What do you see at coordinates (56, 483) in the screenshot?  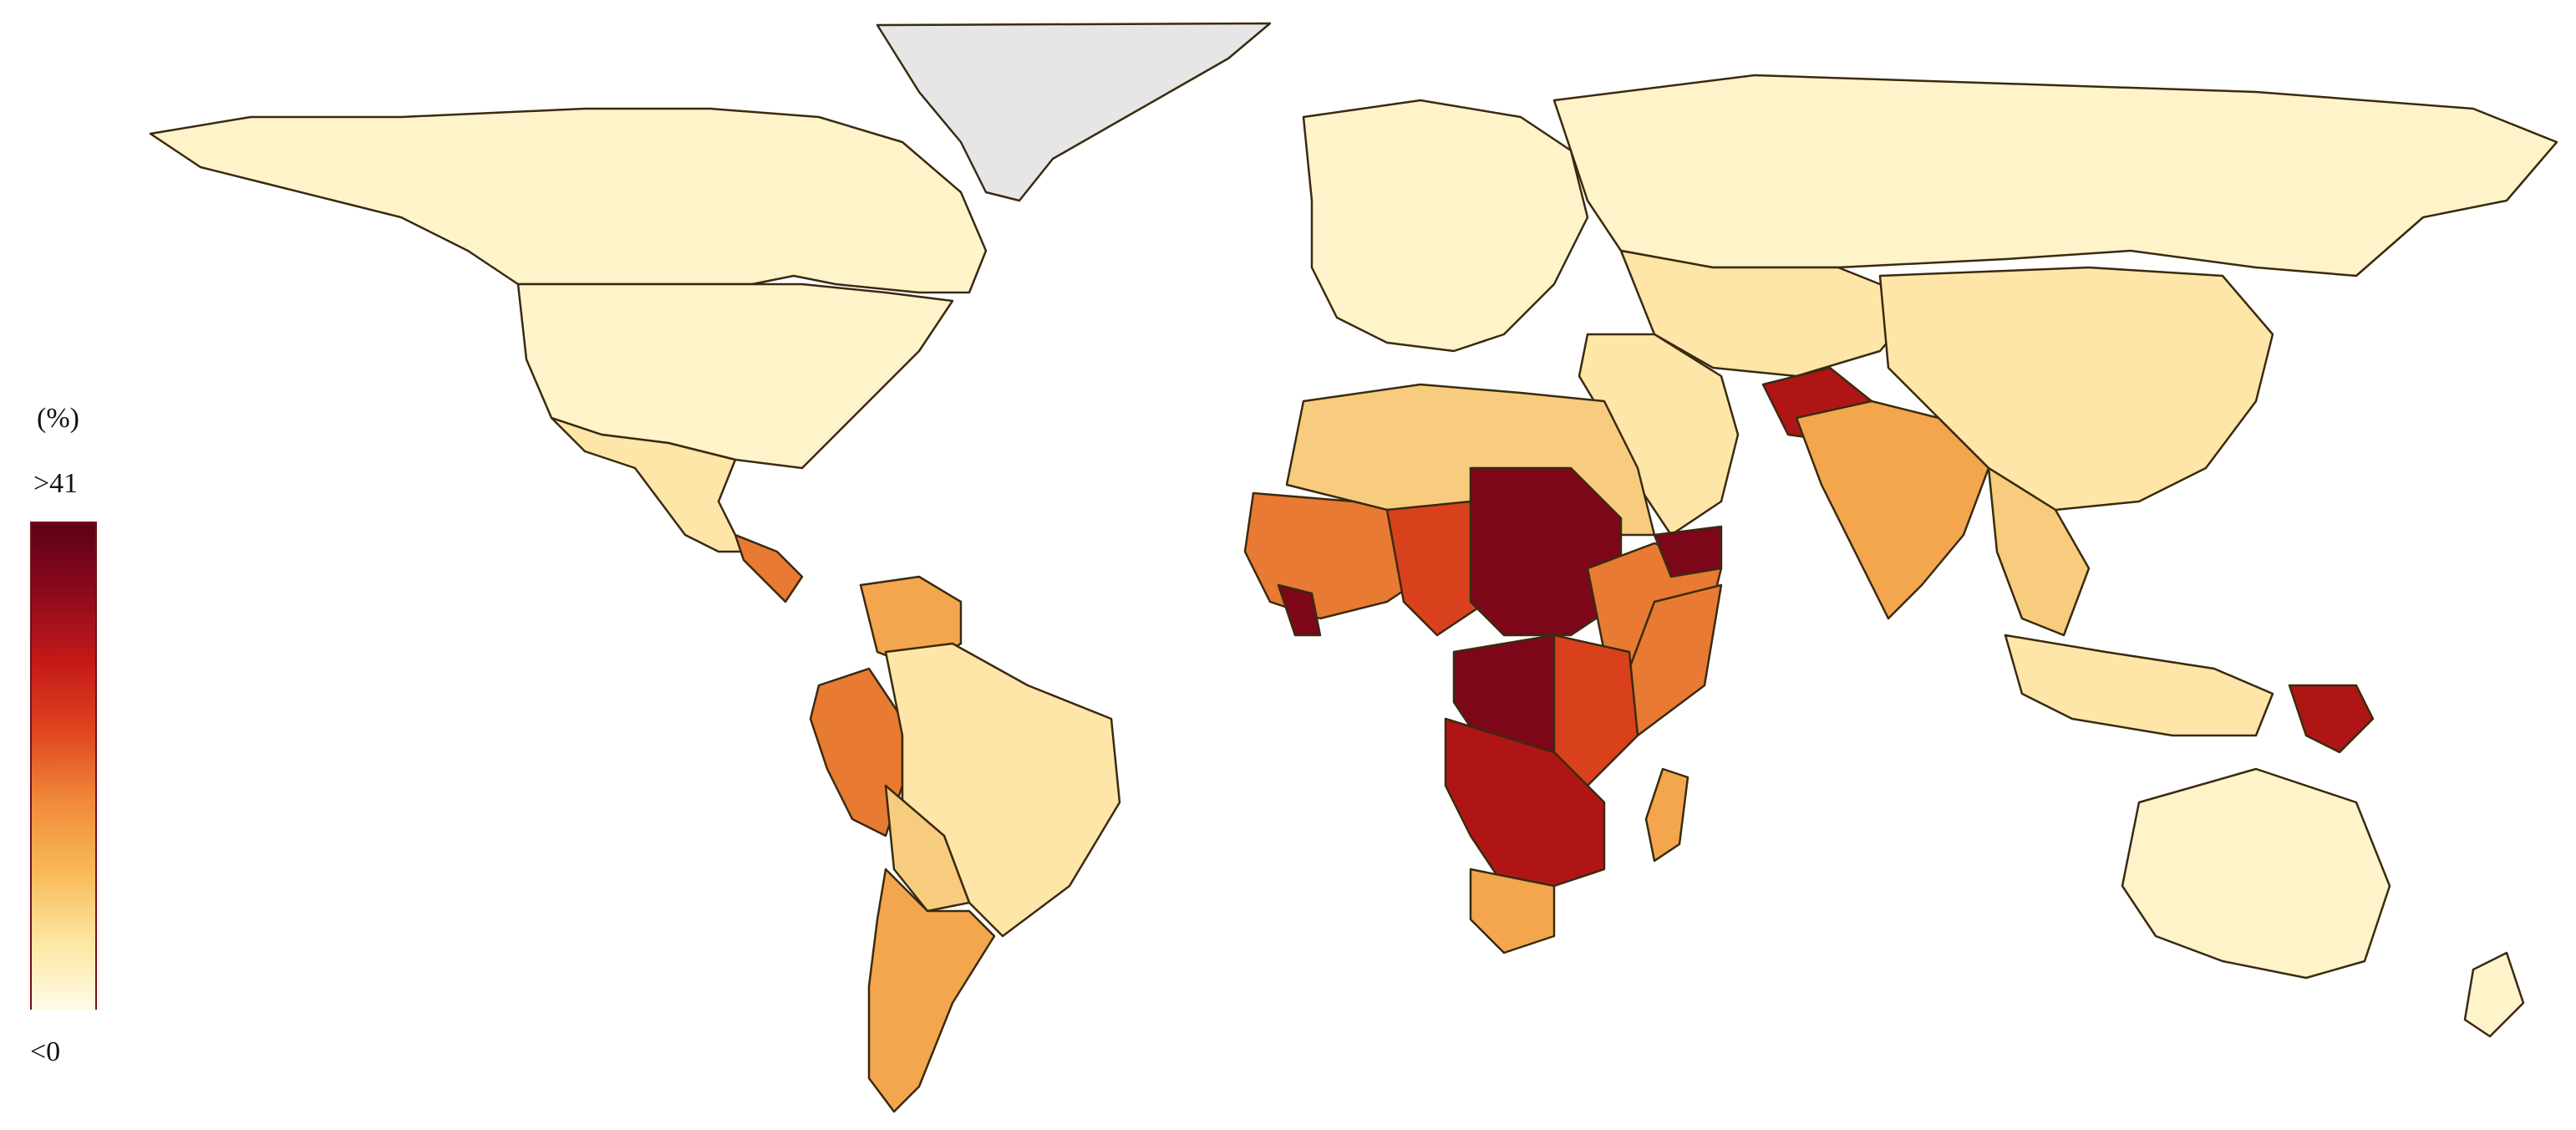 I see `legend-max-label: >41` at bounding box center [56, 483].